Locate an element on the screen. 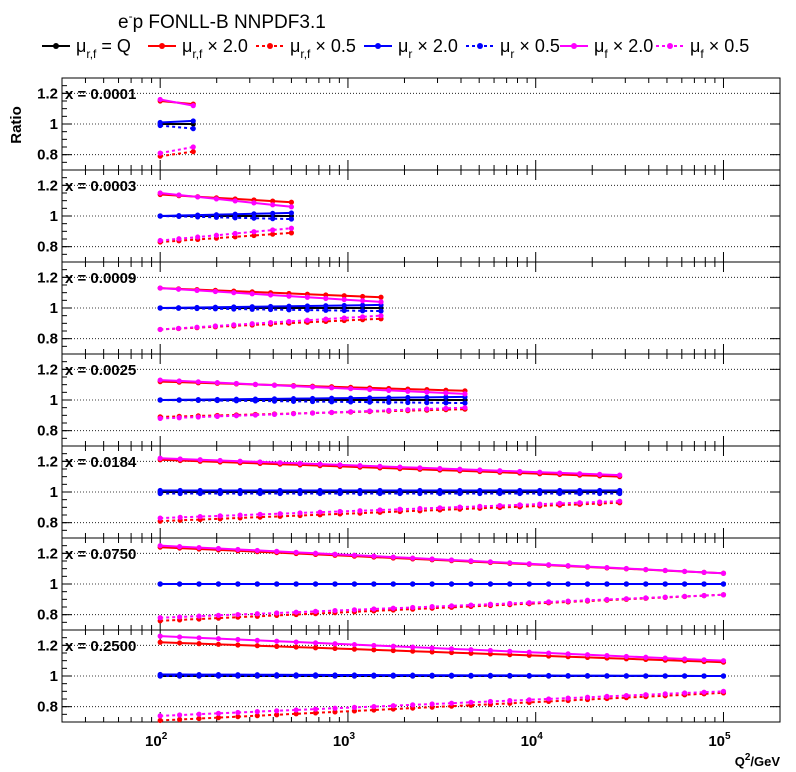  chart-title-rest: p FONLL-B NNPDF3.1 is located at coordinates (229, 22).